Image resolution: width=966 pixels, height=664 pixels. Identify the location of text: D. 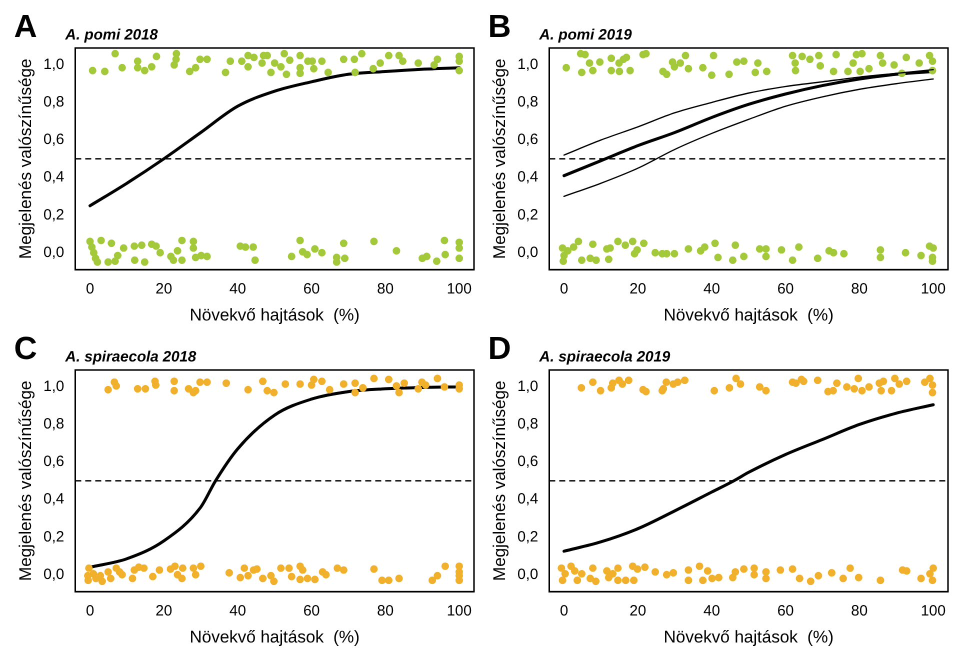
(500, 348).